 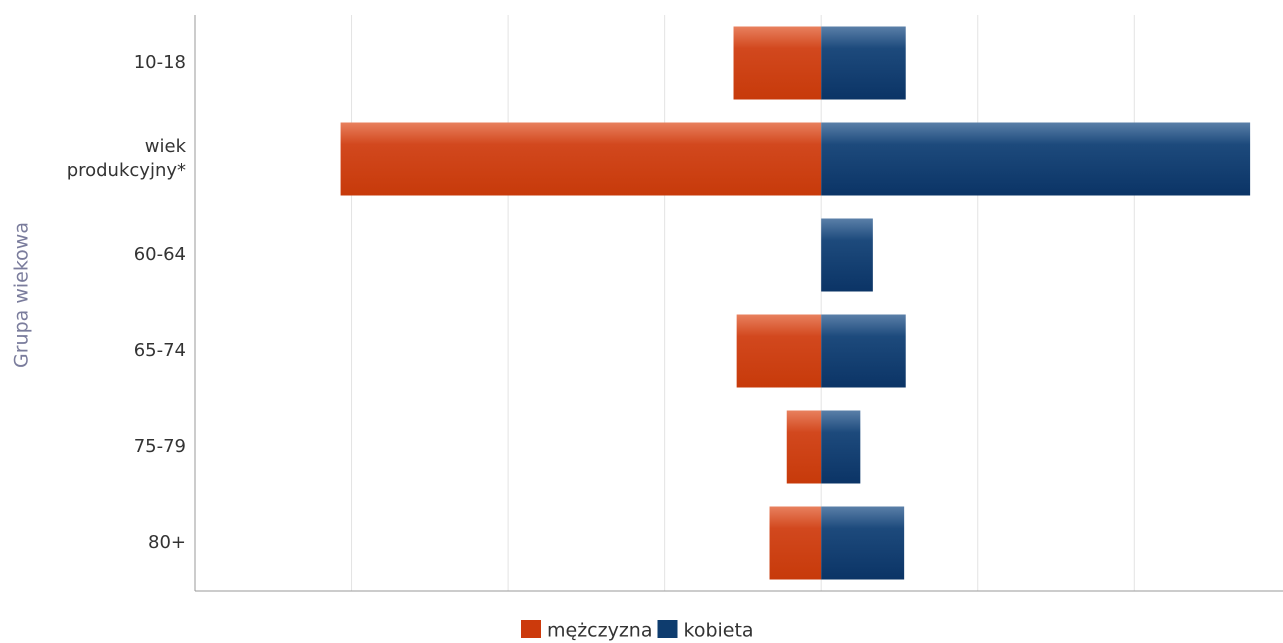 I want to click on y-tick-label: 10-18, so click(x=159, y=62).